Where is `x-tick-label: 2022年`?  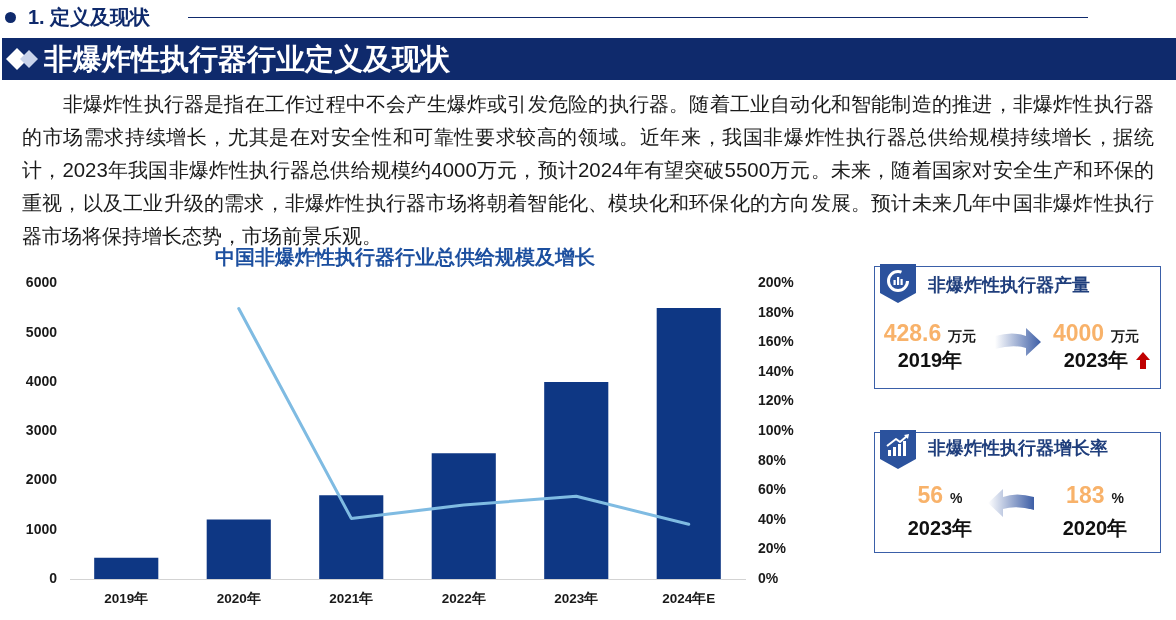
x-tick-label: 2022年 is located at coordinates (463, 598).